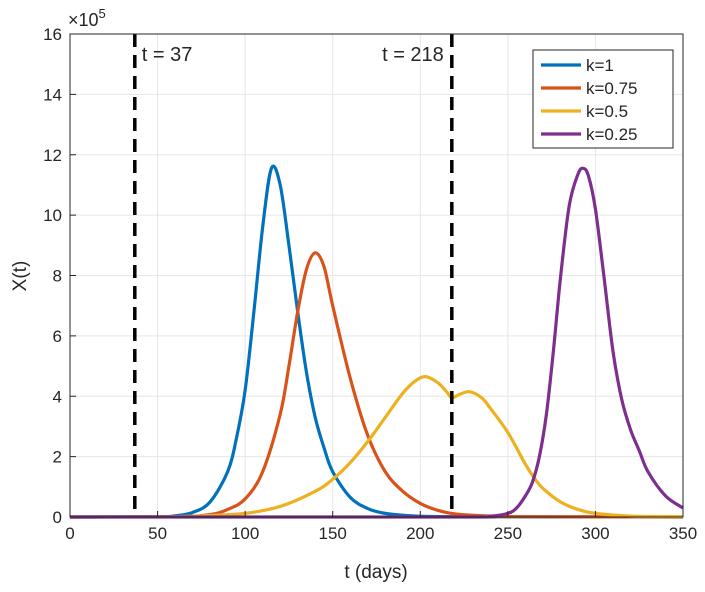  I want to click on x-axis-label: t (days), so click(375, 572).